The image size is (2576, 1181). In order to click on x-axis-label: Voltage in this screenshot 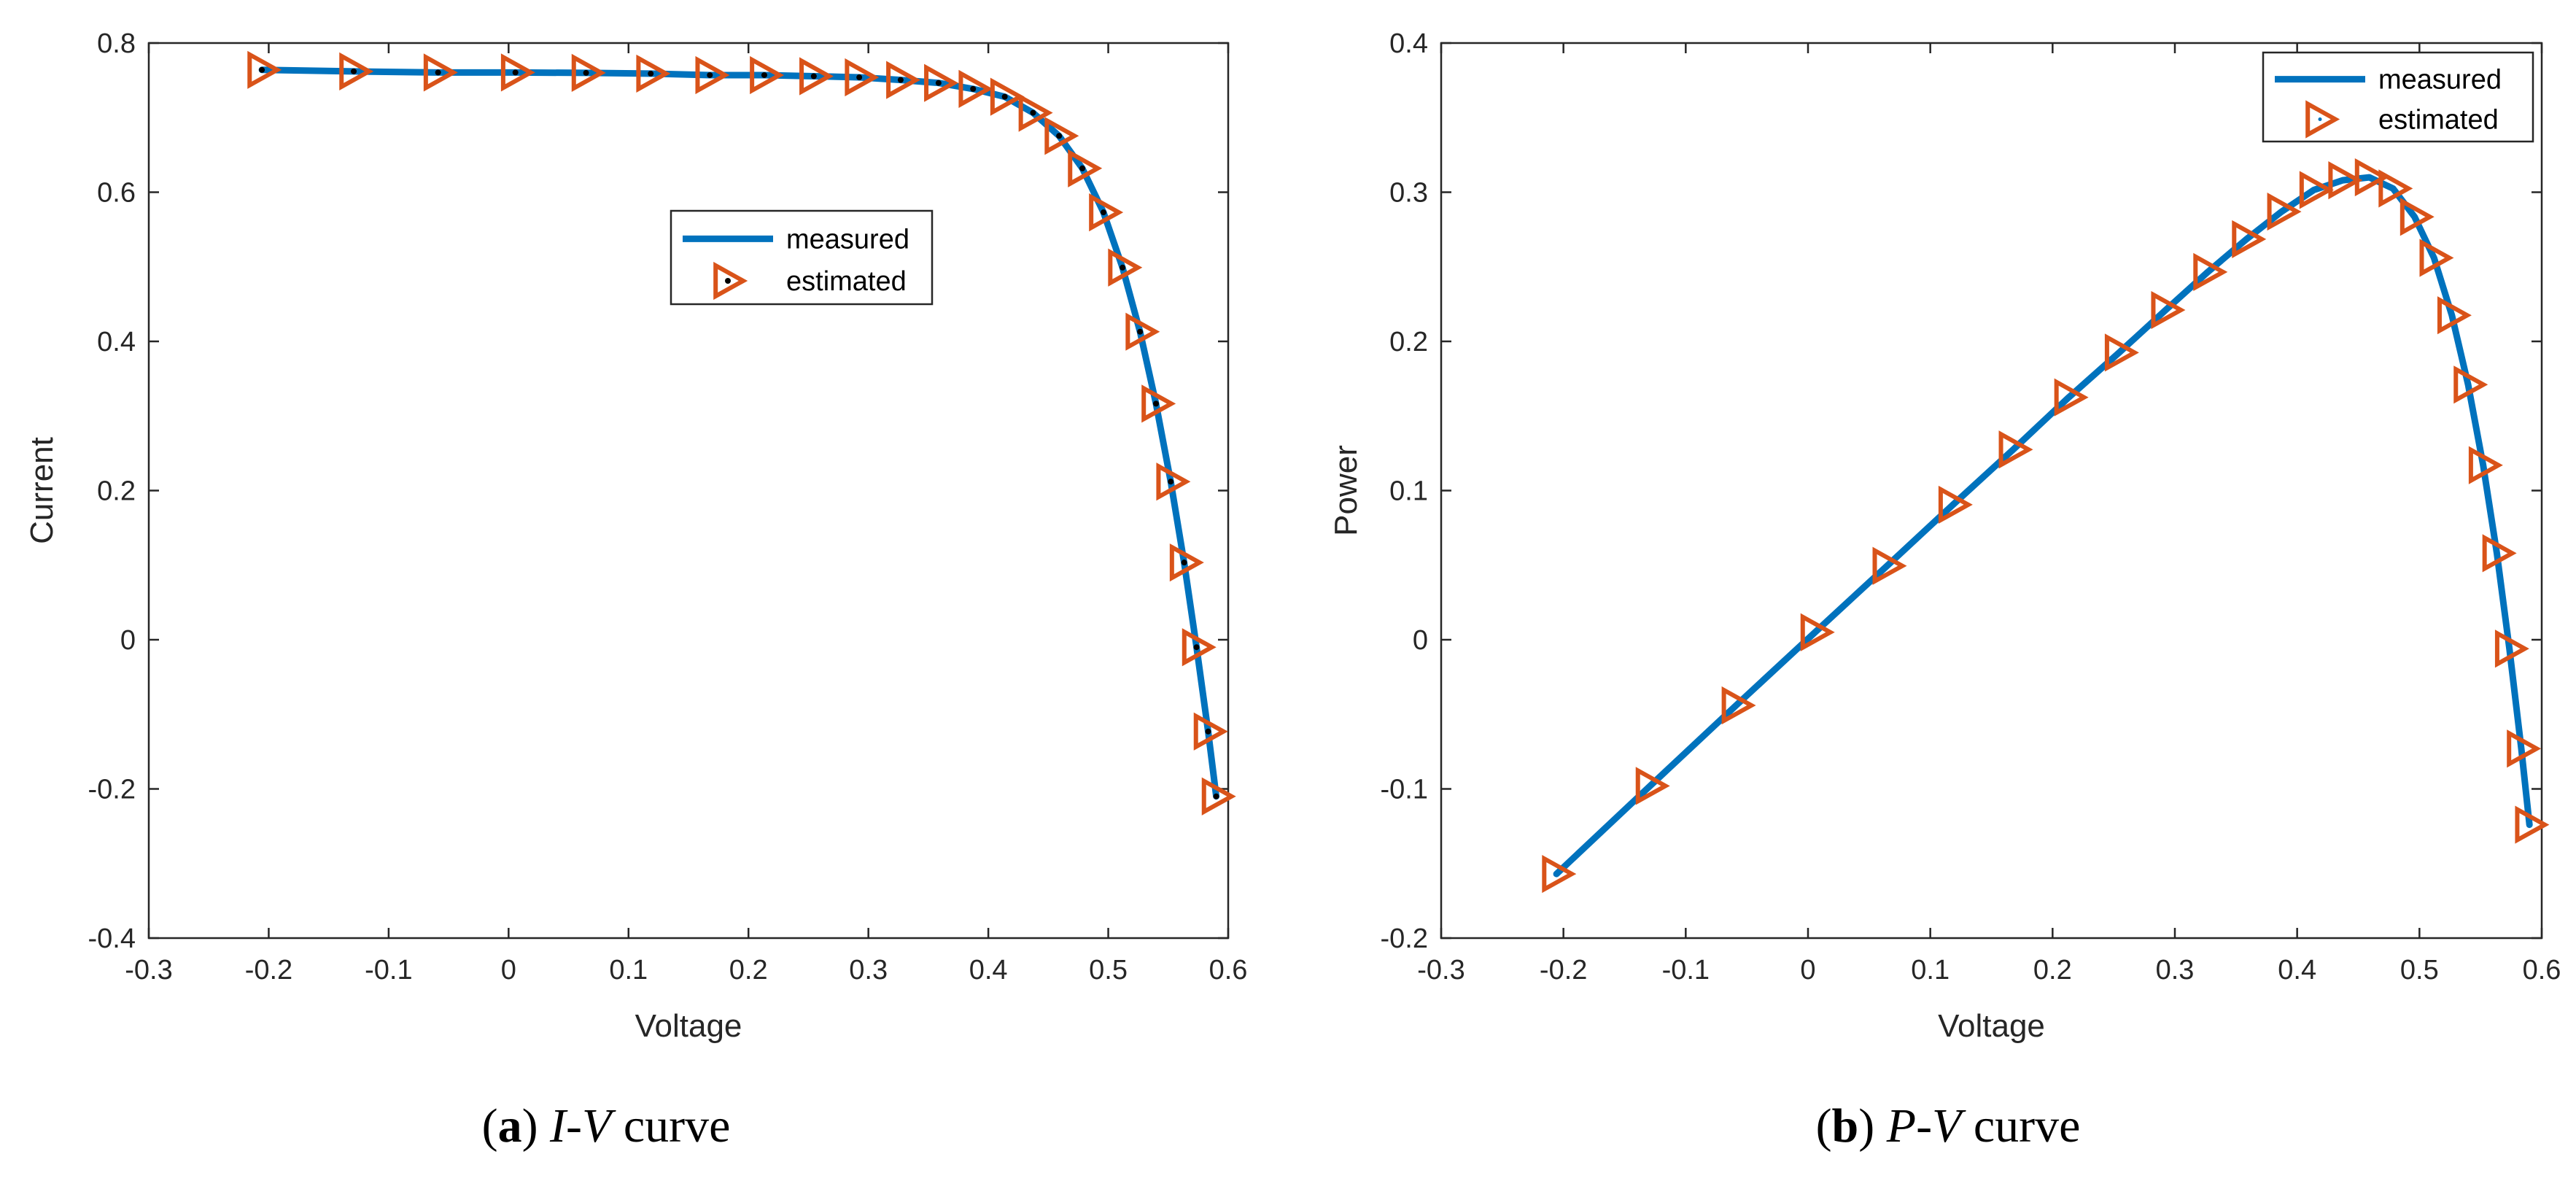, I will do `click(688, 1026)`.